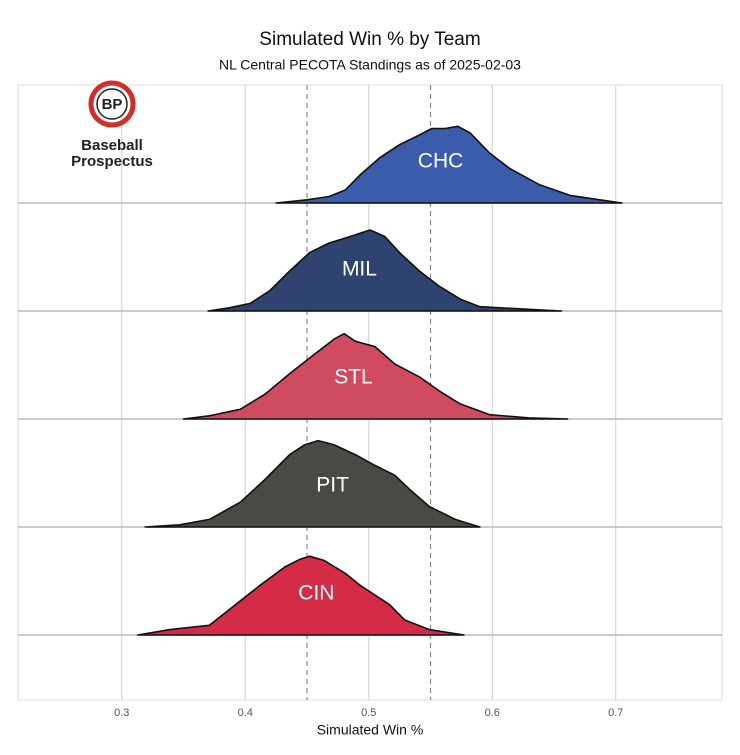 The height and width of the screenshot is (755, 740). I want to click on x-tick-label: 0.7, so click(615, 713).